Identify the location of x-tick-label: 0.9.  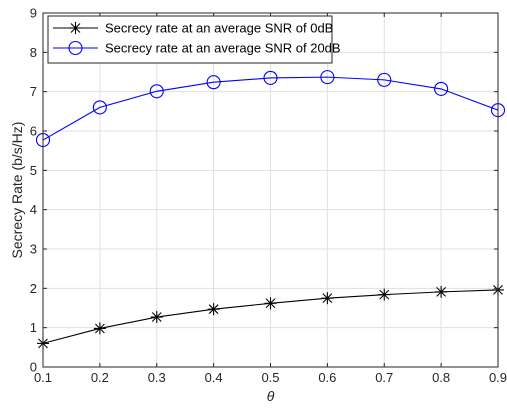
(498, 377).